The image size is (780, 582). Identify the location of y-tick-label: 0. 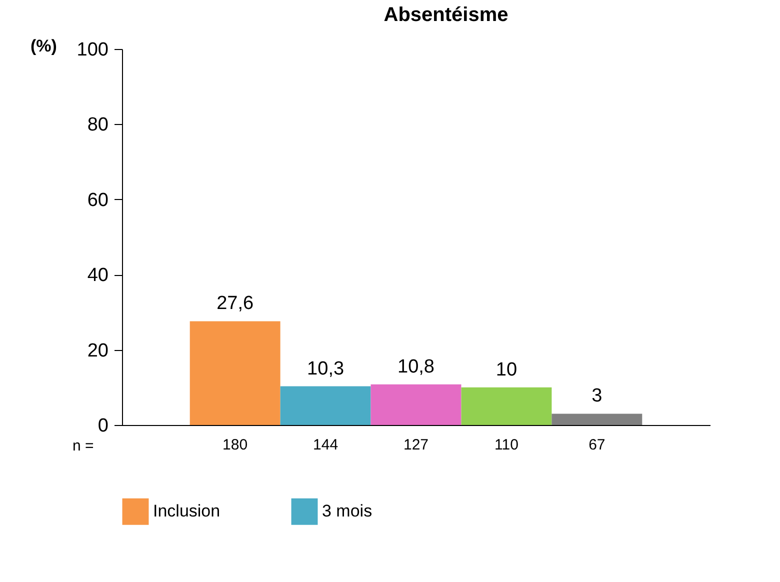
(103, 426).